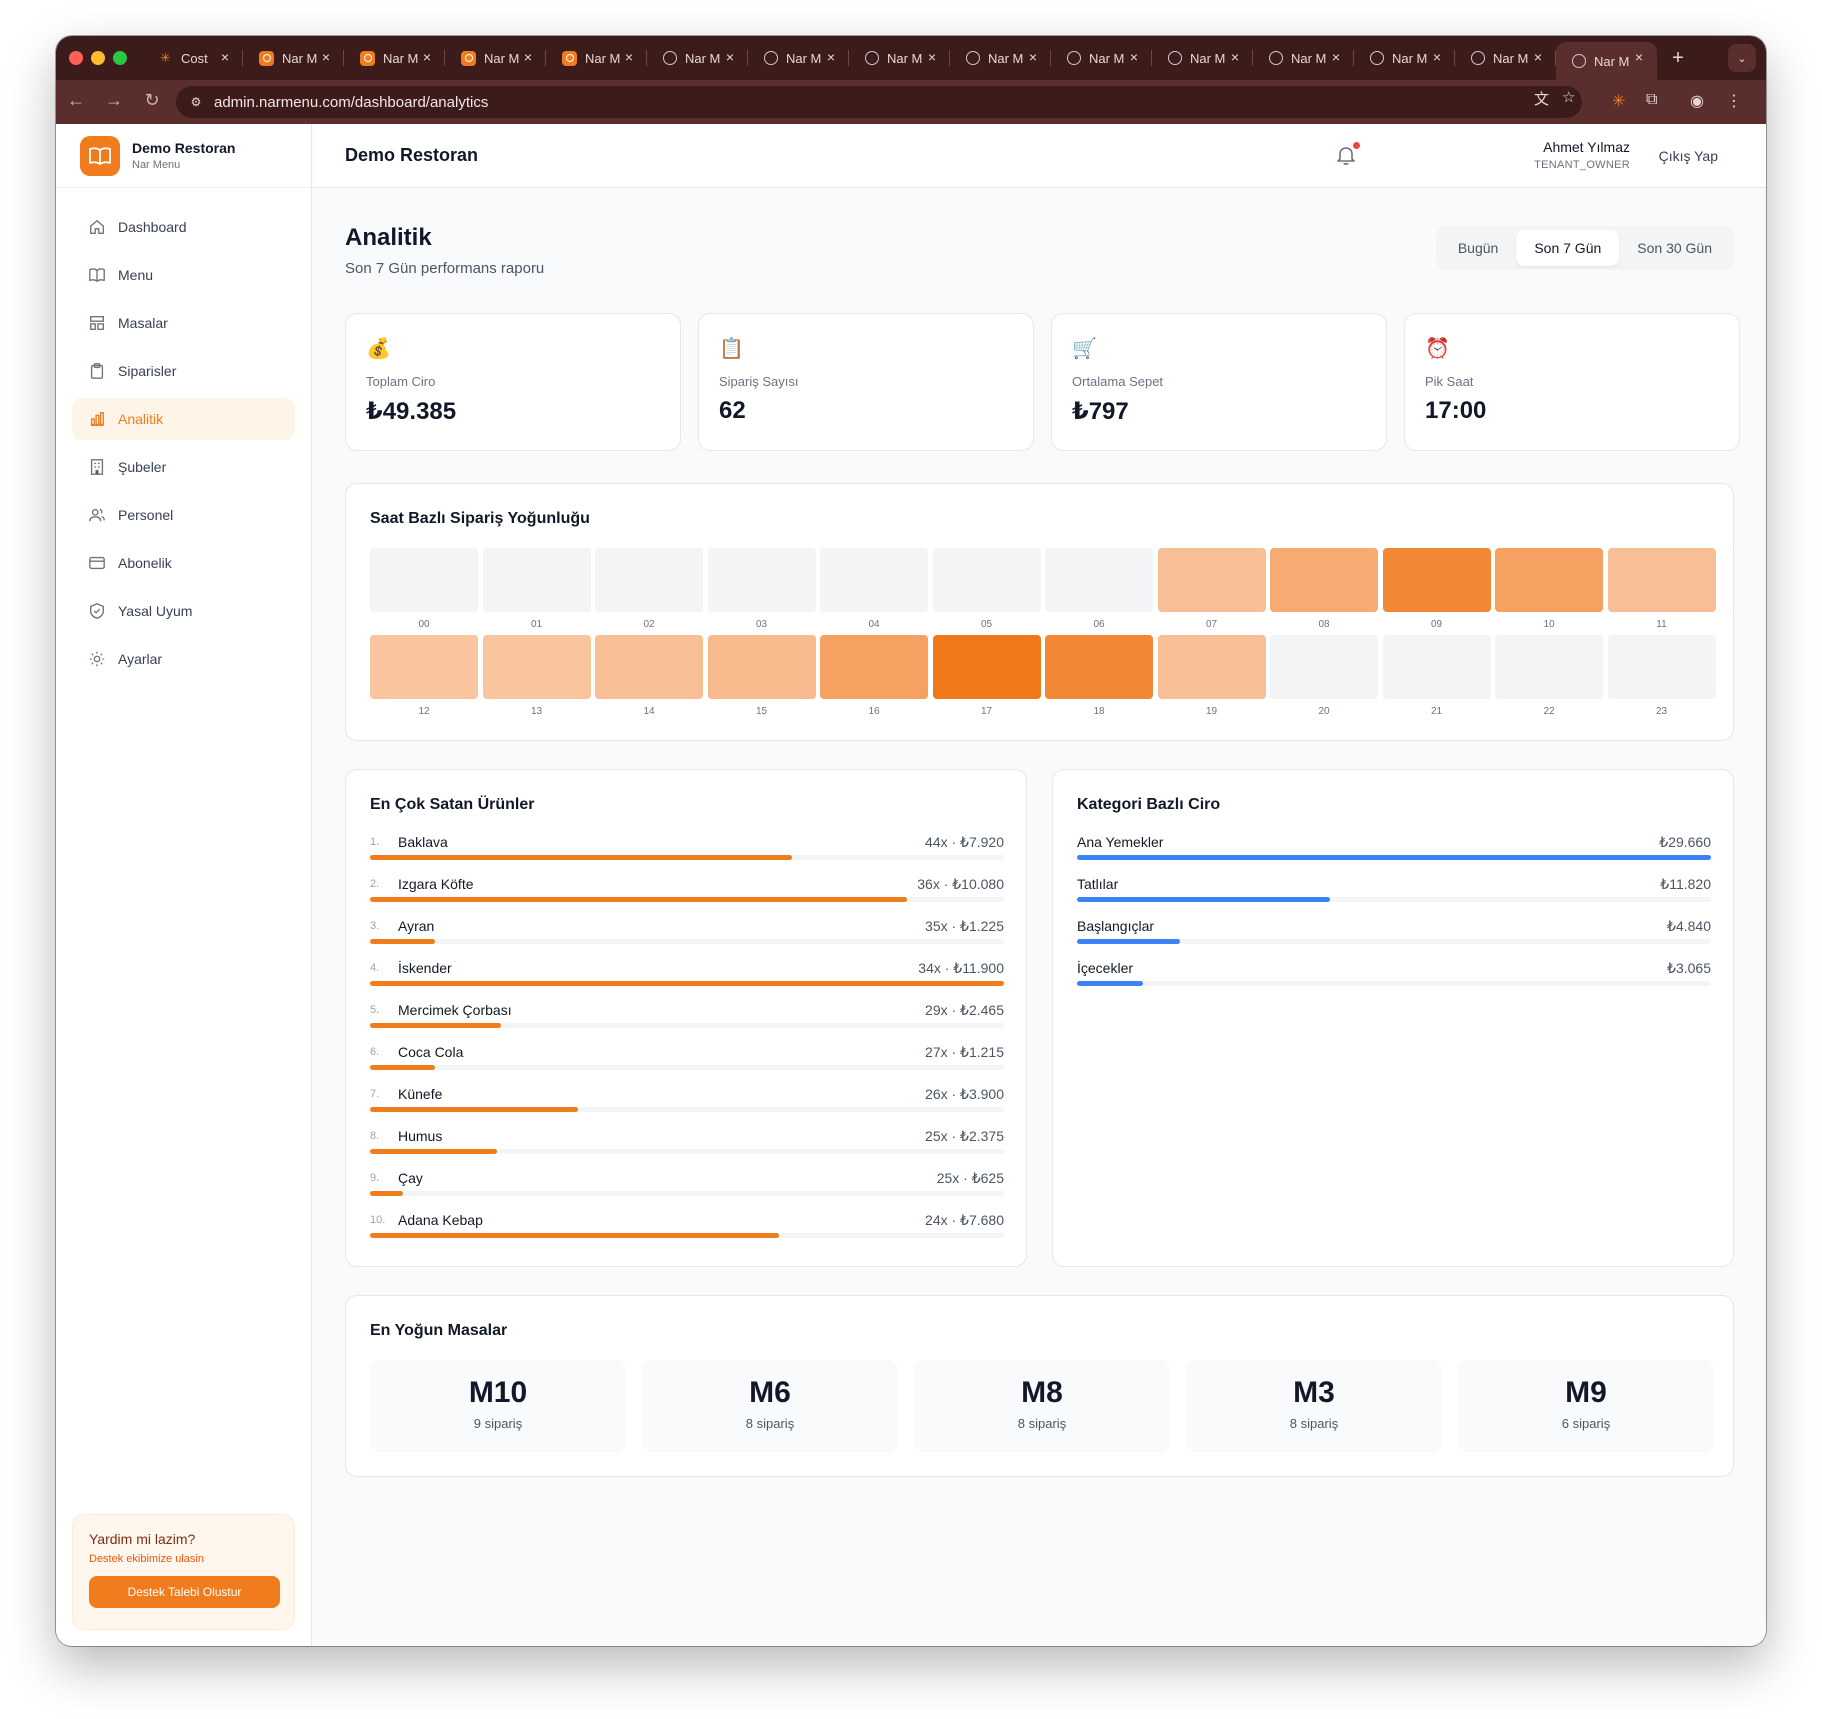 Image resolution: width=1822 pixels, height=1719 pixels. I want to click on kpi-label: Toplam Ciro, so click(401, 381).